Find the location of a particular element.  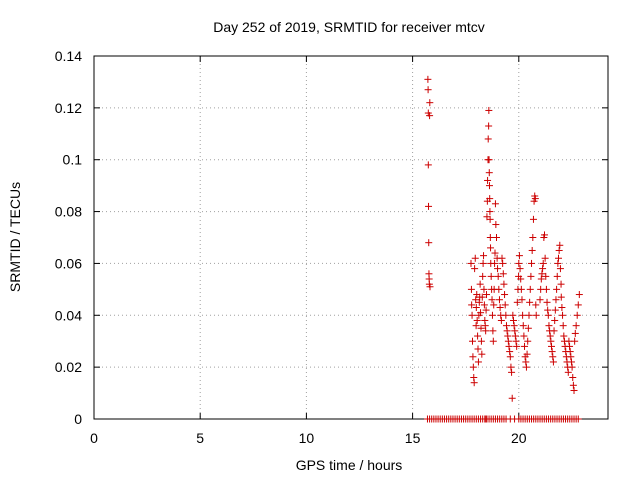

y-tick-label: 0.02 is located at coordinates (68, 367).